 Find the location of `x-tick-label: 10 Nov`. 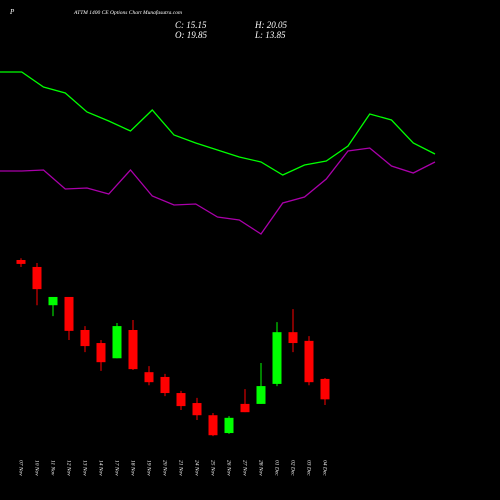

x-tick-label: 10 Nov is located at coordinates (37, 468).